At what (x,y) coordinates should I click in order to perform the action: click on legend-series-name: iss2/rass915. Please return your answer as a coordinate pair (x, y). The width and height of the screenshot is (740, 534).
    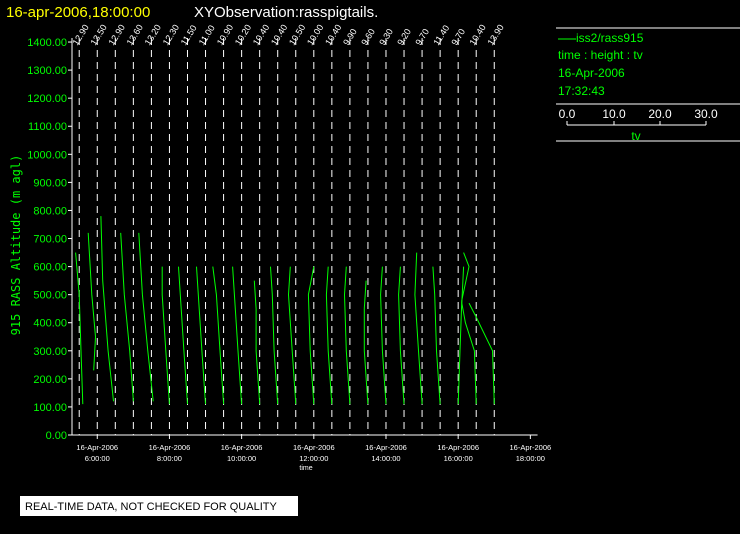
    Looking at the image, I should click on (610, 38).